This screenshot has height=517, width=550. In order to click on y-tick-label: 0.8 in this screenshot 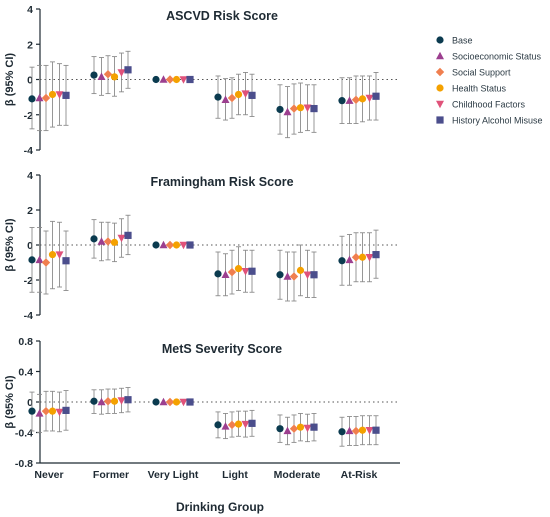, I will do `click(25, 342)`.